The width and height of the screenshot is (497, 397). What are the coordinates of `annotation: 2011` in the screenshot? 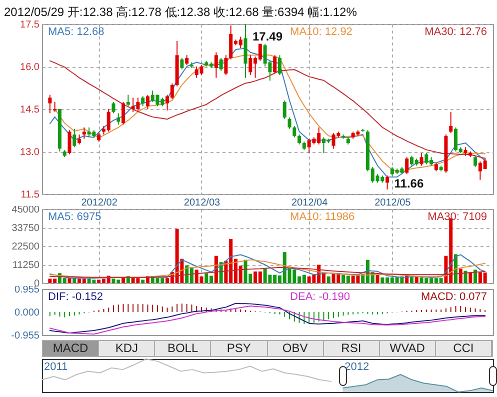 It's located at (56, 367).